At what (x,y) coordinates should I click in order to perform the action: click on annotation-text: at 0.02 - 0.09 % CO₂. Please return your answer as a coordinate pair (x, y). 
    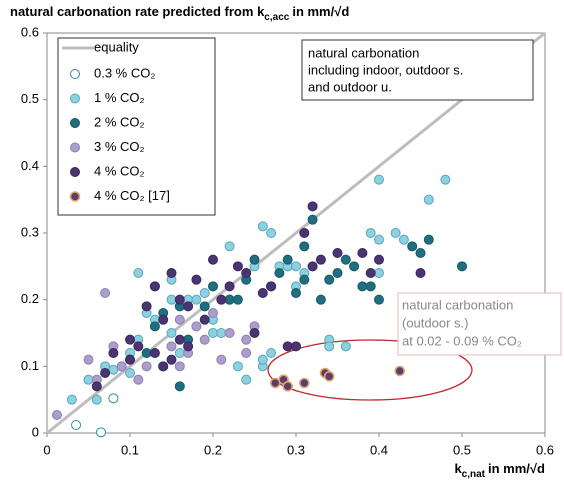
    Looking at the image, I should click on (462, 340).